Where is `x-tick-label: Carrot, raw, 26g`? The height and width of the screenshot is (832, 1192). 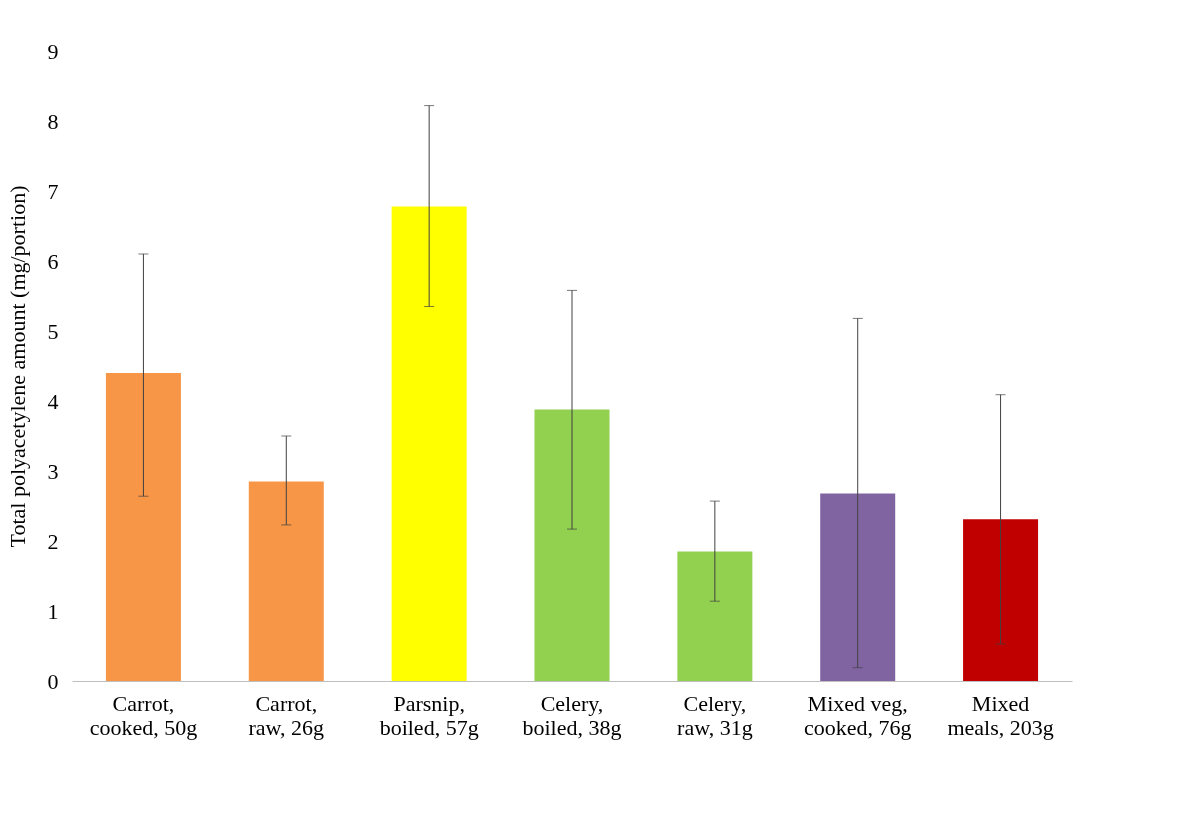 x-tick-label: Carrot, raw, 26g is located at coordinates (286, 715).